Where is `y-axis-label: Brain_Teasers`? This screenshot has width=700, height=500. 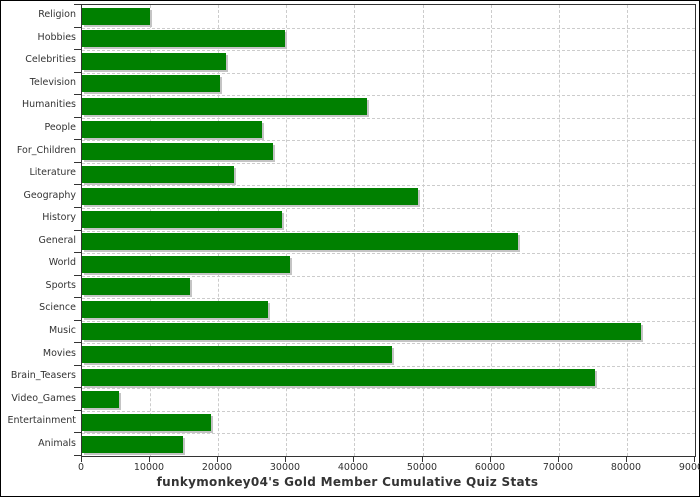 y-axis-label: Brain_Teasers is located at coordinates (43, 376).